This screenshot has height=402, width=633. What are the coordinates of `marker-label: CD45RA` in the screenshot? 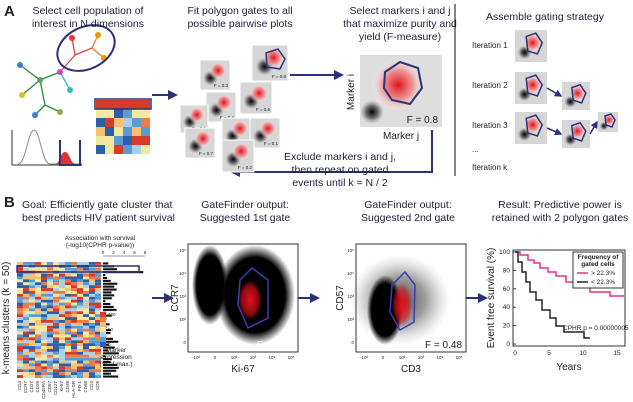 It's located at (43, 390).